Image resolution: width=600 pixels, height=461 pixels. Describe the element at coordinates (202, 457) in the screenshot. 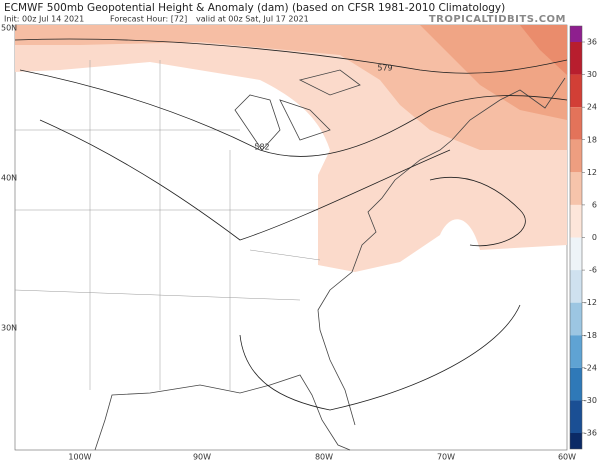

I see `longitude-label: 90W` at that location.